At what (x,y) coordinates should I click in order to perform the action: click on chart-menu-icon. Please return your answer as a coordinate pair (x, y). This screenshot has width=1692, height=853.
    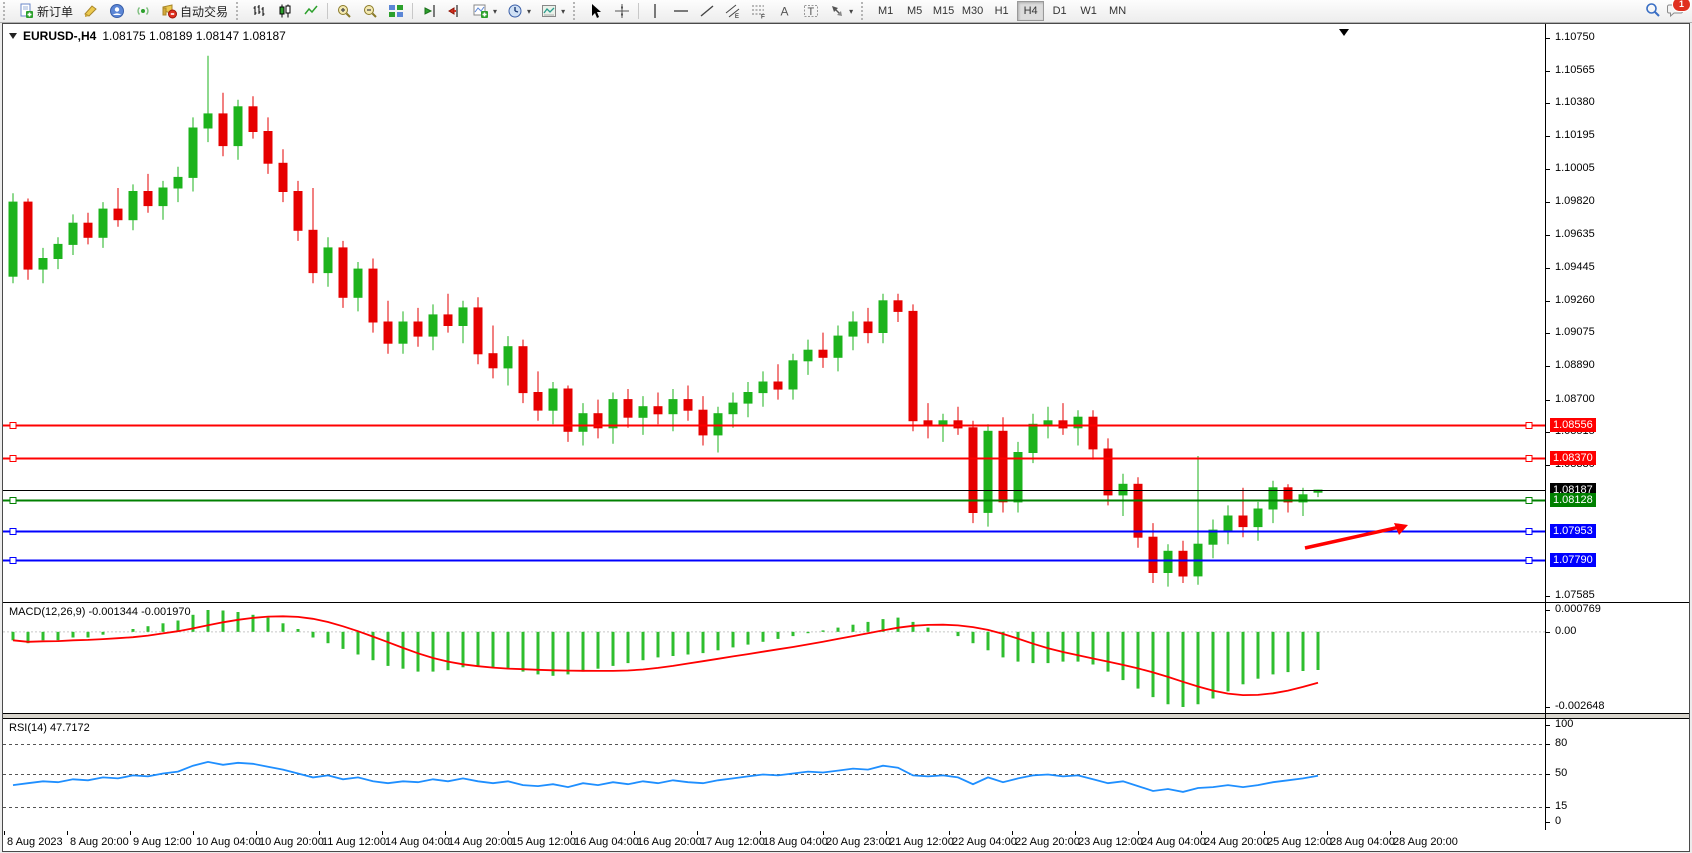
    Looking at the image, I should click on (13, 36).